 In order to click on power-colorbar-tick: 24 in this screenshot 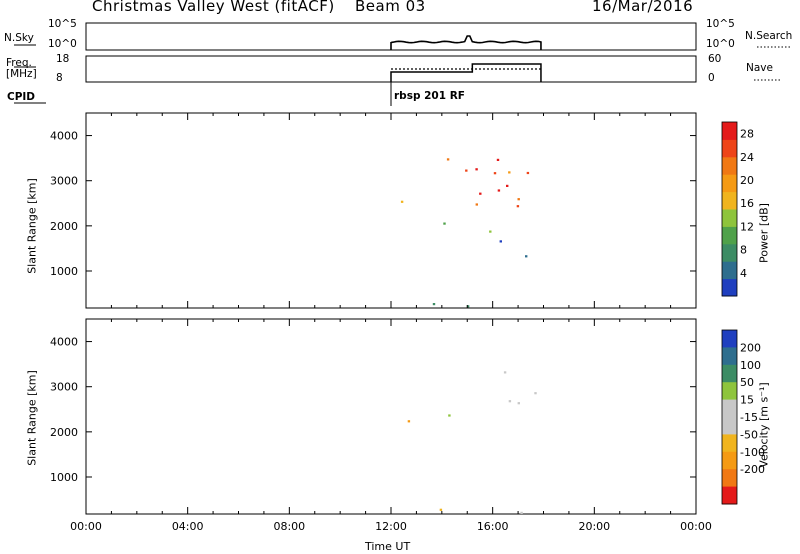, I will do `click(747, 157)`.